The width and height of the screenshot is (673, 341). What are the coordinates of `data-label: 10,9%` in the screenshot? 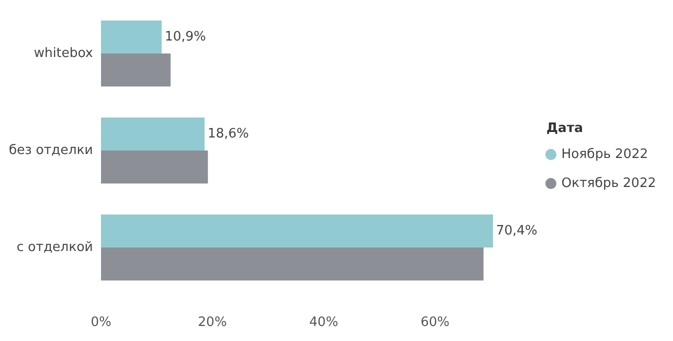 It's located at (185, 37).